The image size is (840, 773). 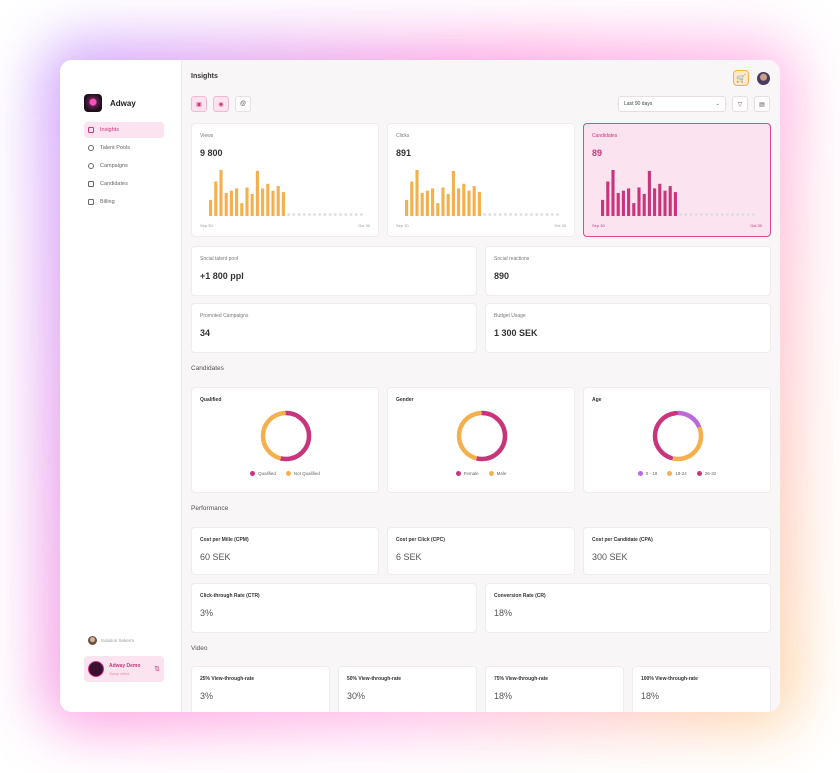 What do you see at coordinates (124, 184) in the screenshot?
I see `sidebar-item-candidates: Candidates` at bounding box center [124, 184].